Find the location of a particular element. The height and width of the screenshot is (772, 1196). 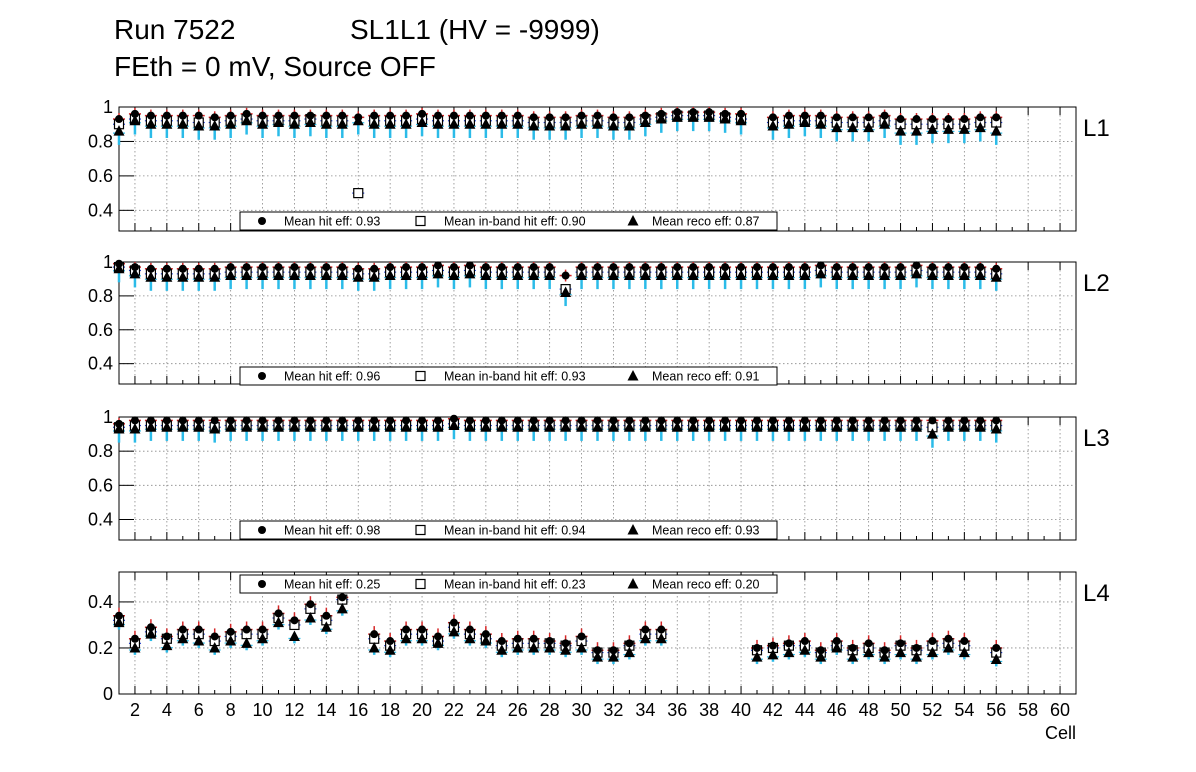

x-tick-label: 46 is located at coordinates (837, 710).